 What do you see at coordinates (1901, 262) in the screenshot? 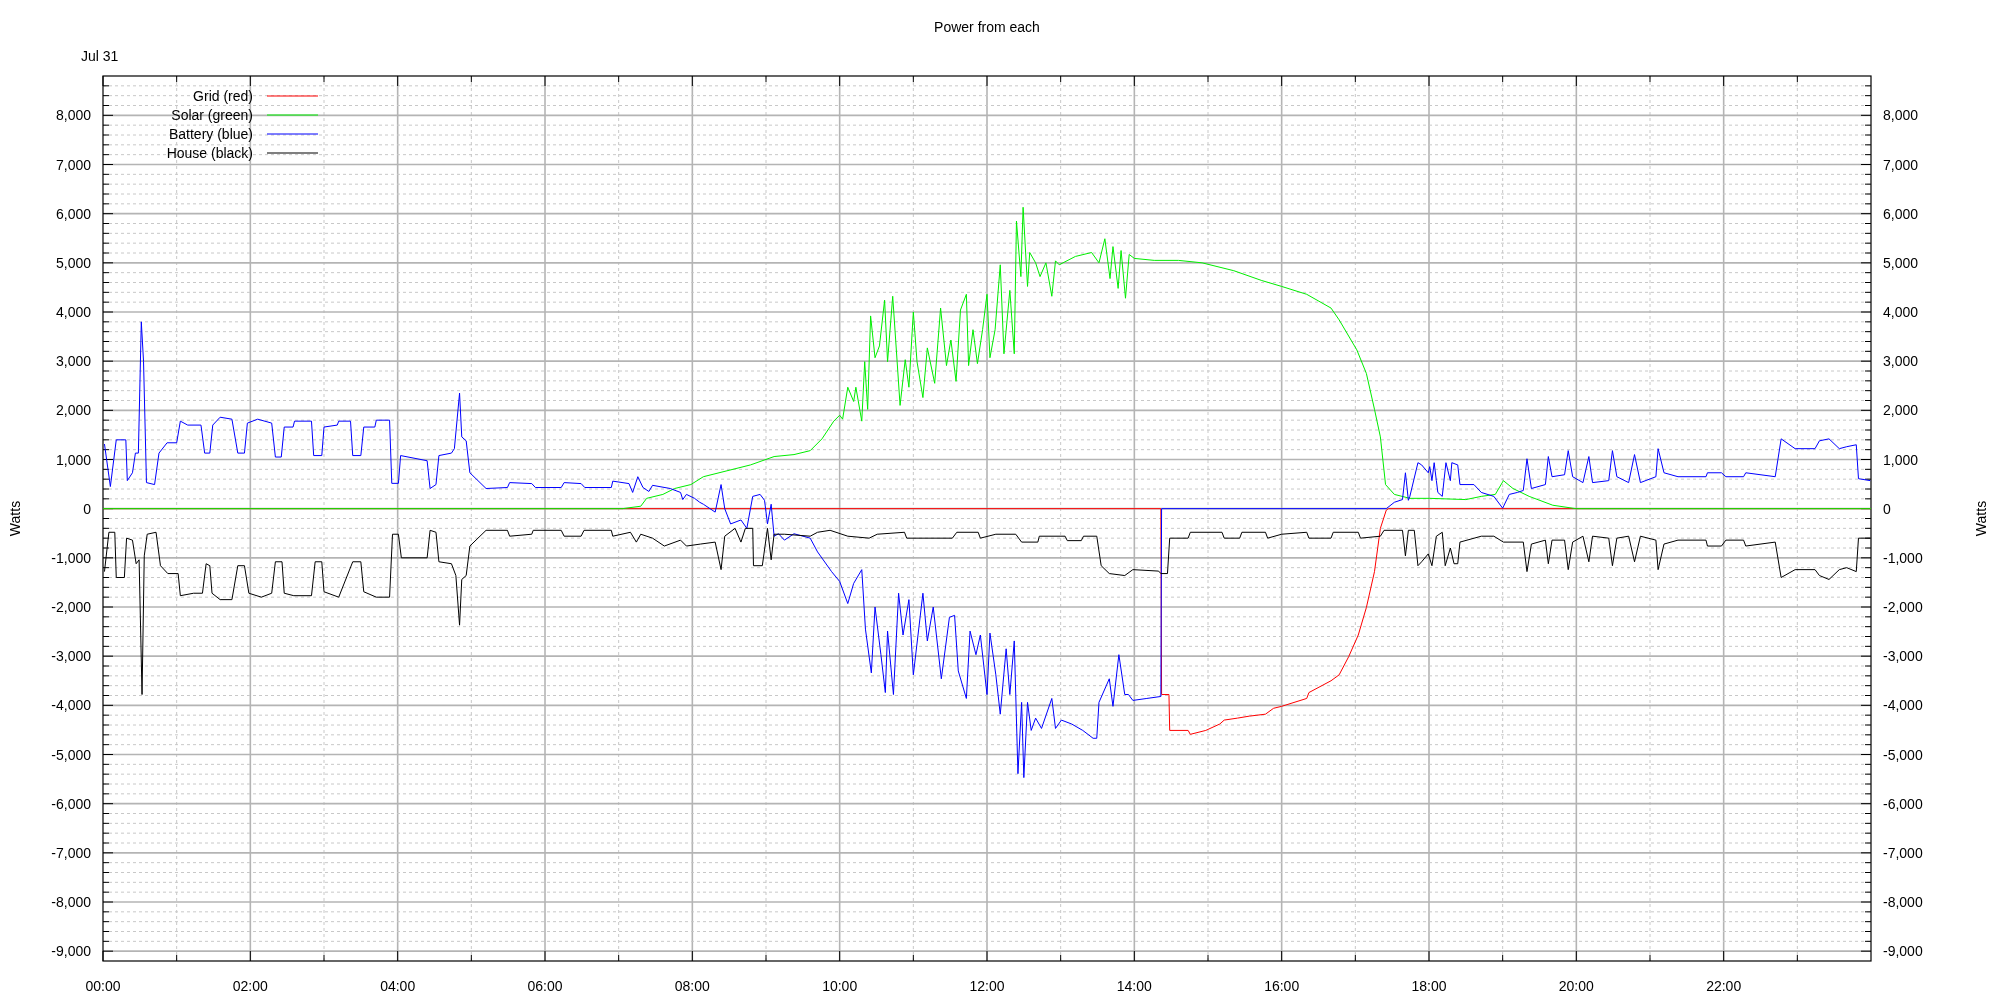
I see `y2-tick-label: 5,000` at bounding box center [1901, 262].